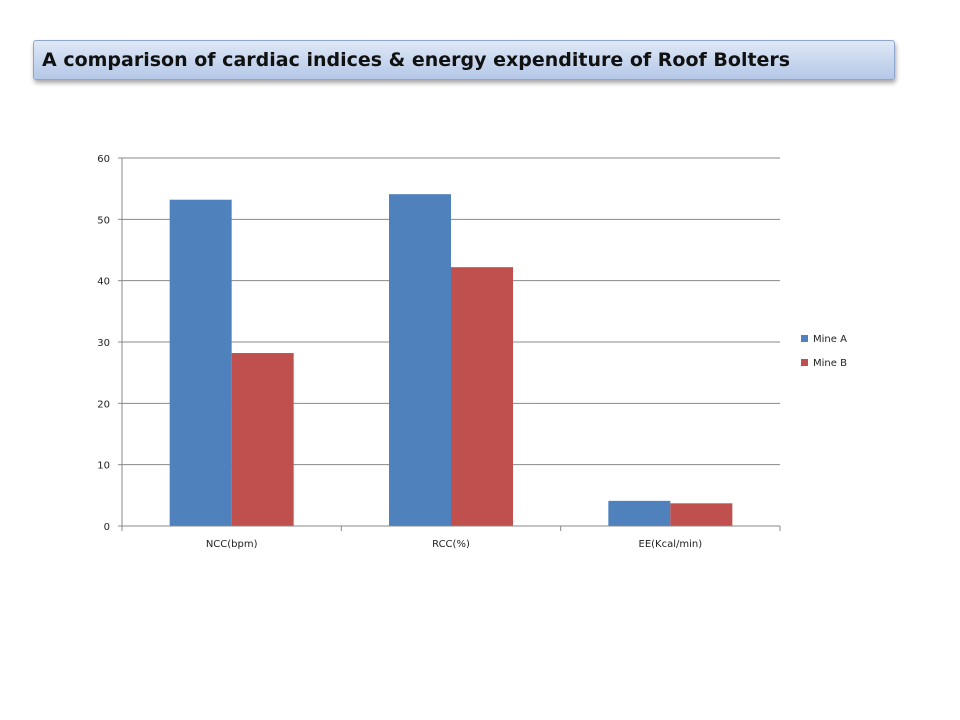  I want to click on x-tick-labels: NCC(bpm) RCC(%) EE(Kcal/min), so click(454, 544).